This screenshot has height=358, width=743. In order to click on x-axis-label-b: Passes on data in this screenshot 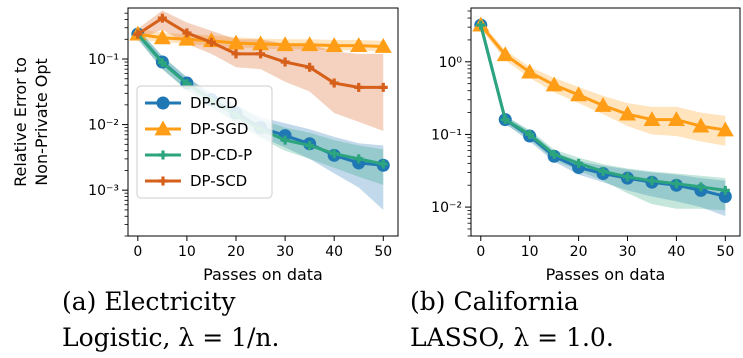, I will do `click(606, 274)`.